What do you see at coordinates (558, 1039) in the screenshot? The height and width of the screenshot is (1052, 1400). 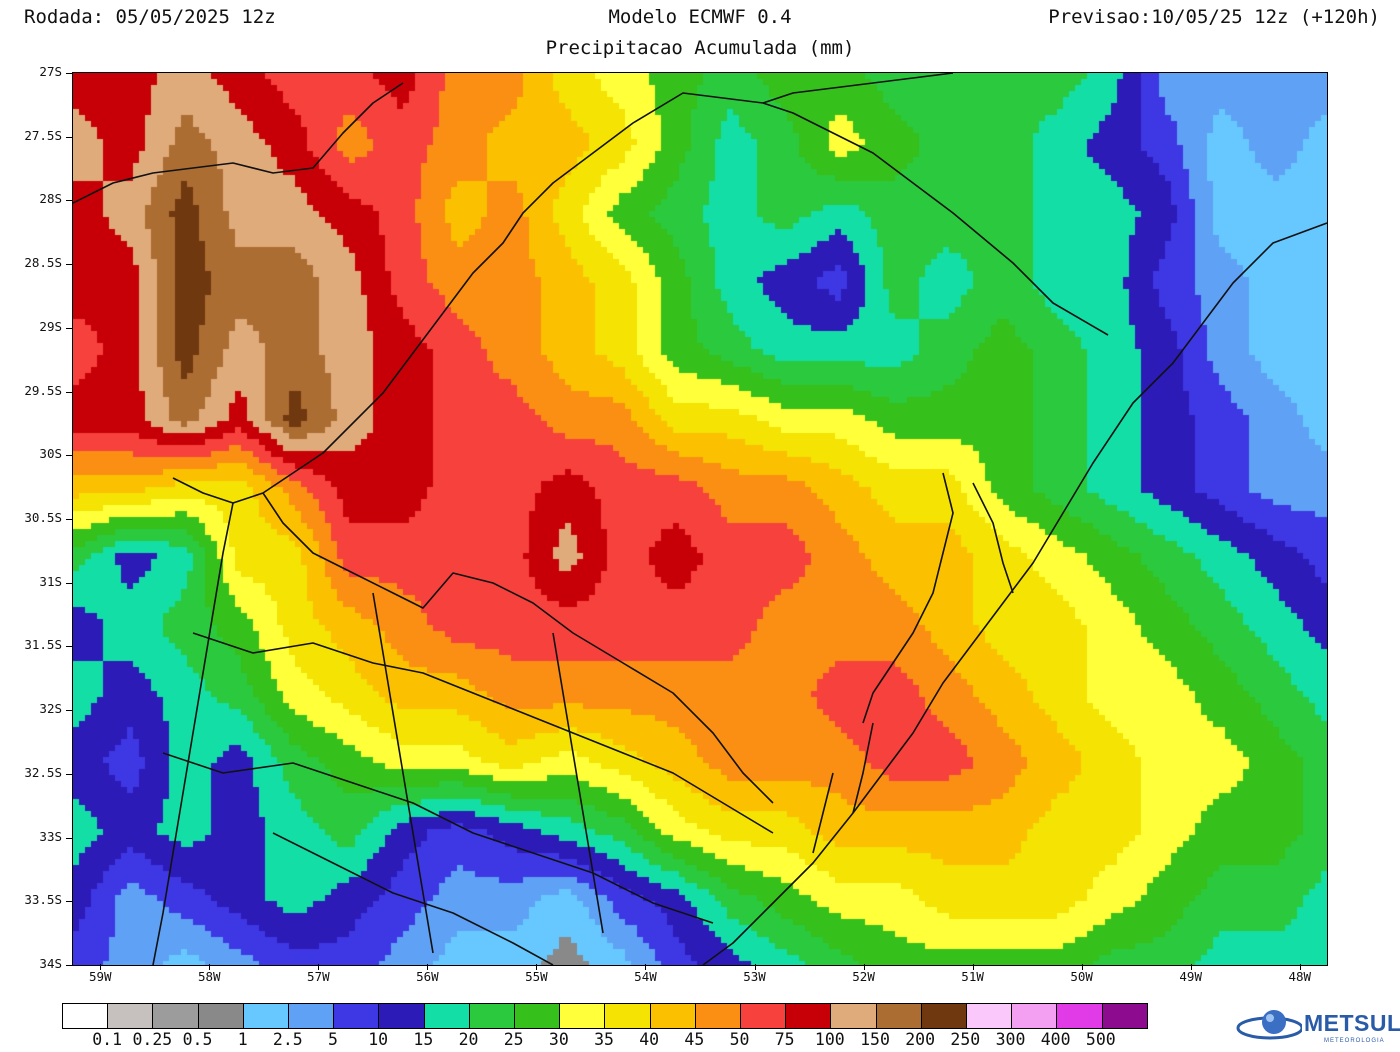 I see `colorbar-tick-label: 30` at bounding box center [558, 1039].